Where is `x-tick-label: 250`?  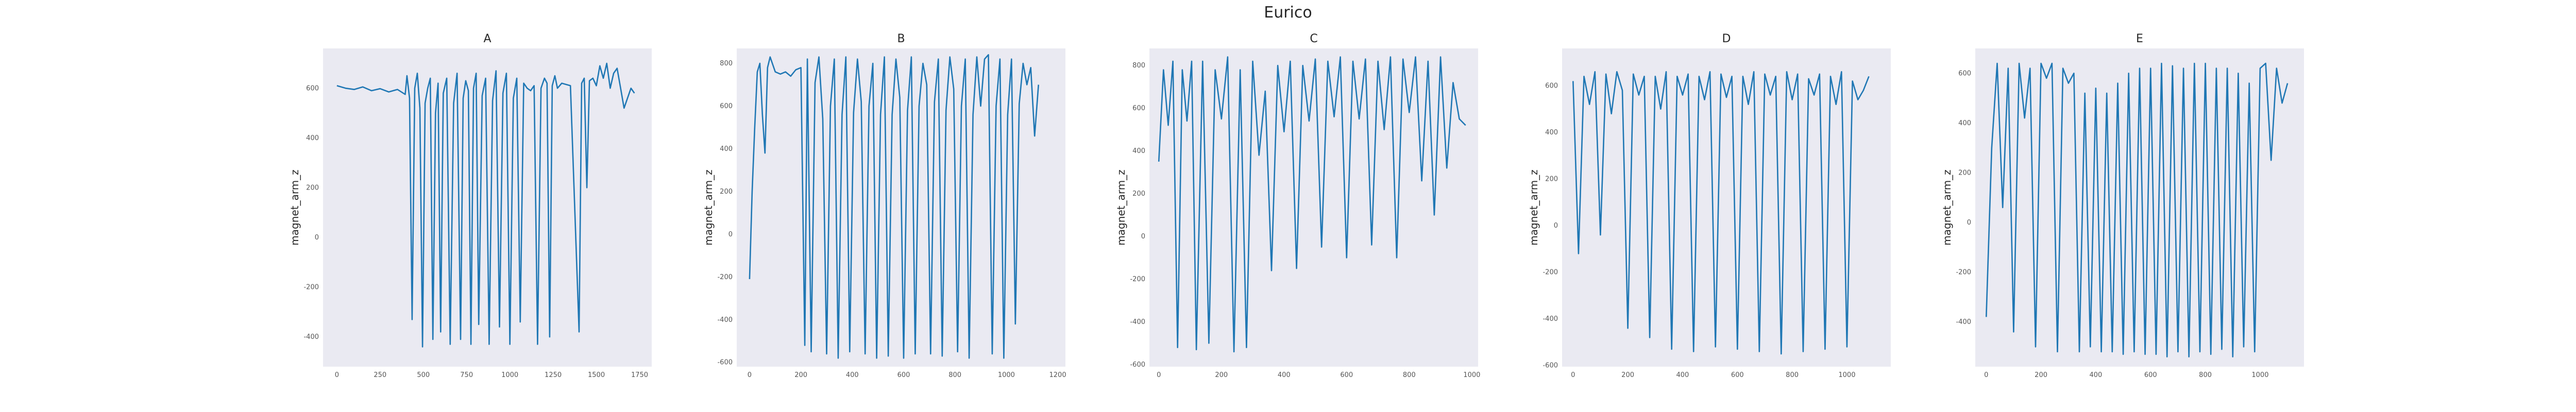 x-tick-label: 250 is located at coordinates (380, 375).